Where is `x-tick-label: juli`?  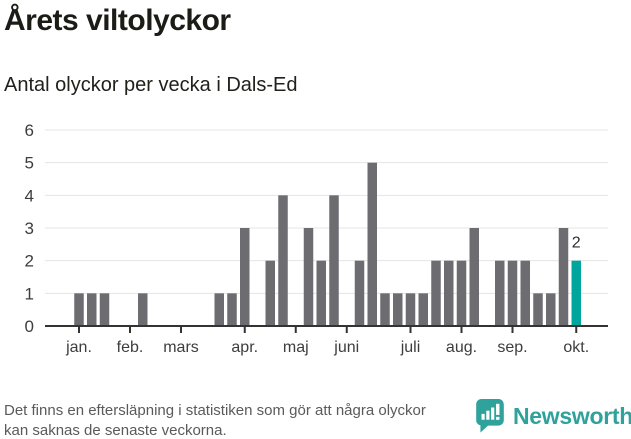
x-tick-label: juli is located at coordinates (410, 347).